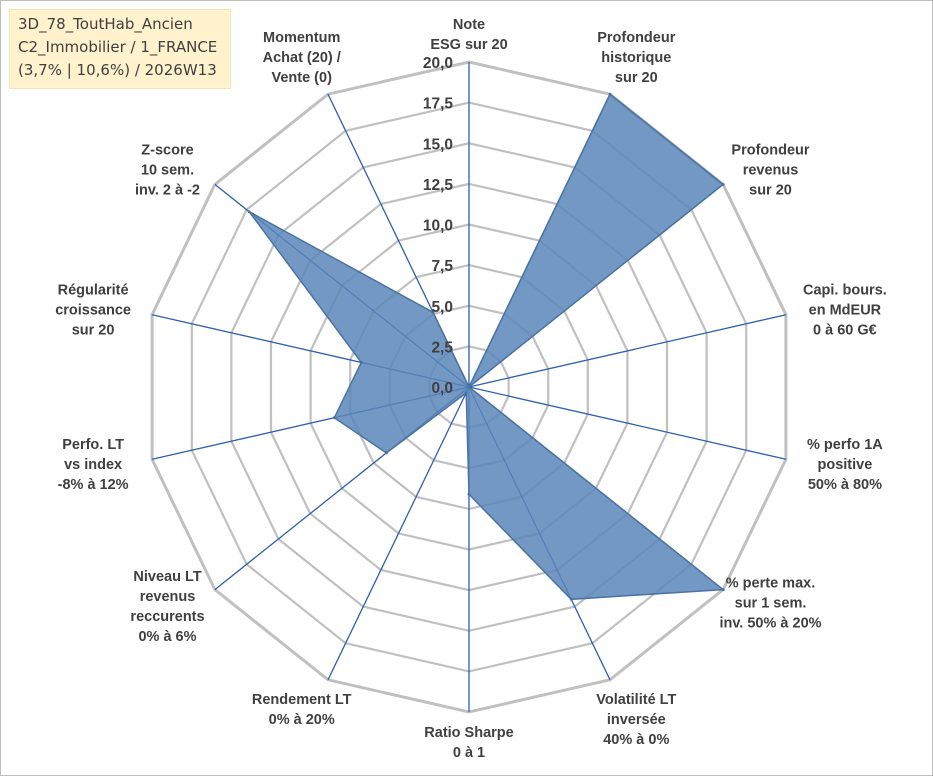  I want to click on category-label-9: Niveau LT revenus reccurents 0% à 6%, so click(167, 607).